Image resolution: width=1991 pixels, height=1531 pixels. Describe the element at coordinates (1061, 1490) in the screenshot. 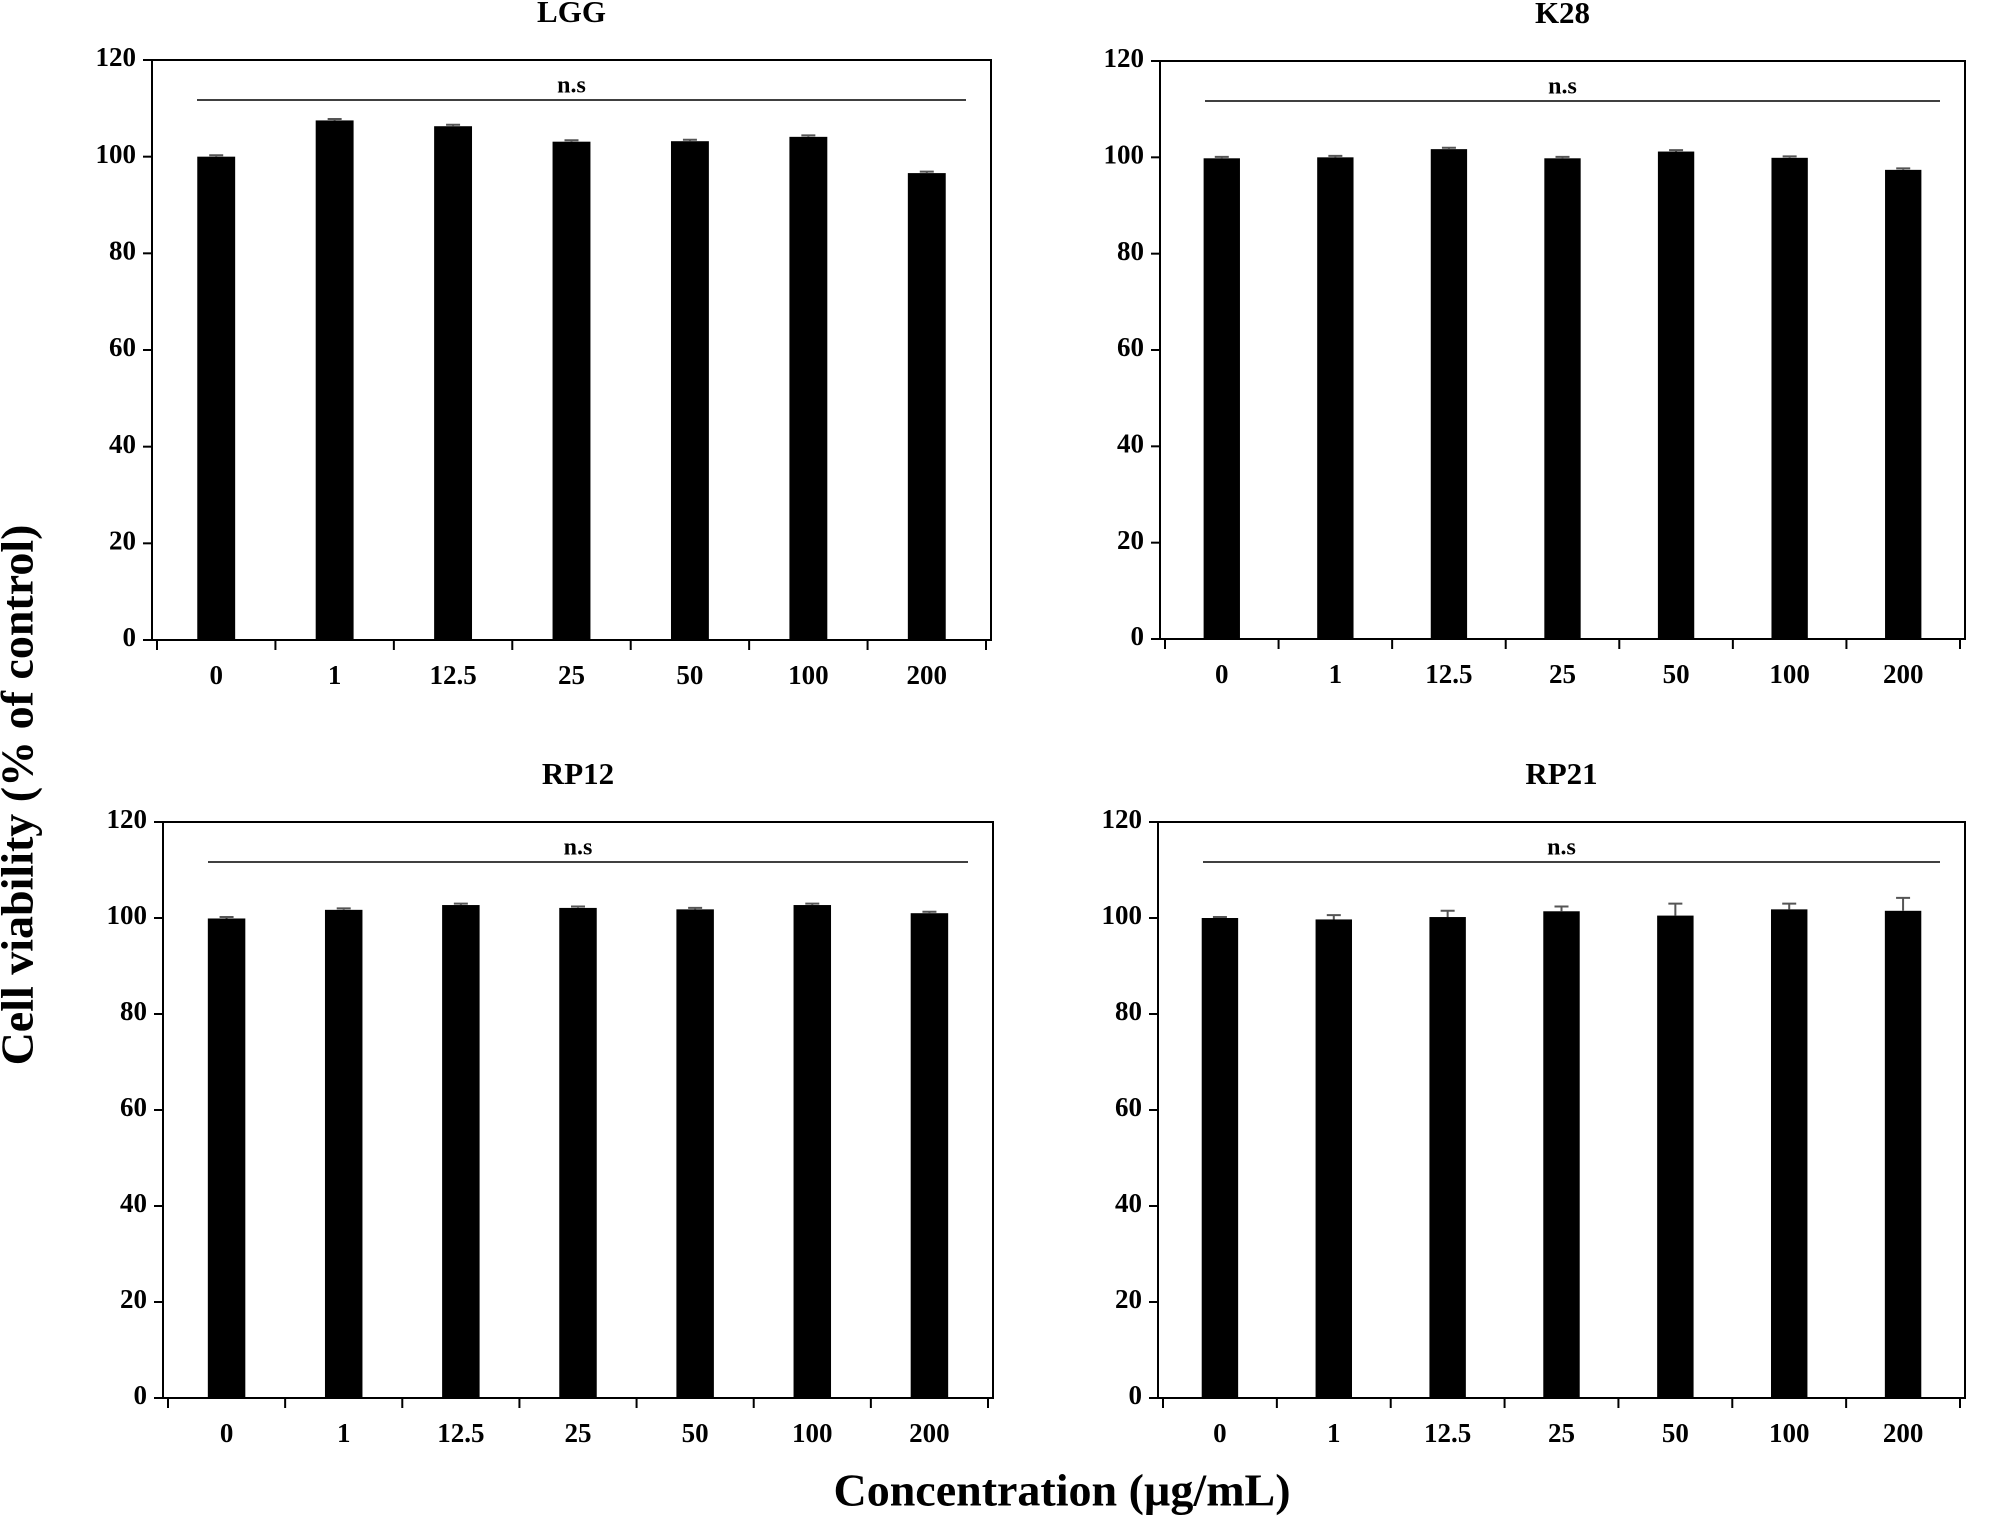

I see `x-axis-label: Concentration (µg/mL)` at that location.